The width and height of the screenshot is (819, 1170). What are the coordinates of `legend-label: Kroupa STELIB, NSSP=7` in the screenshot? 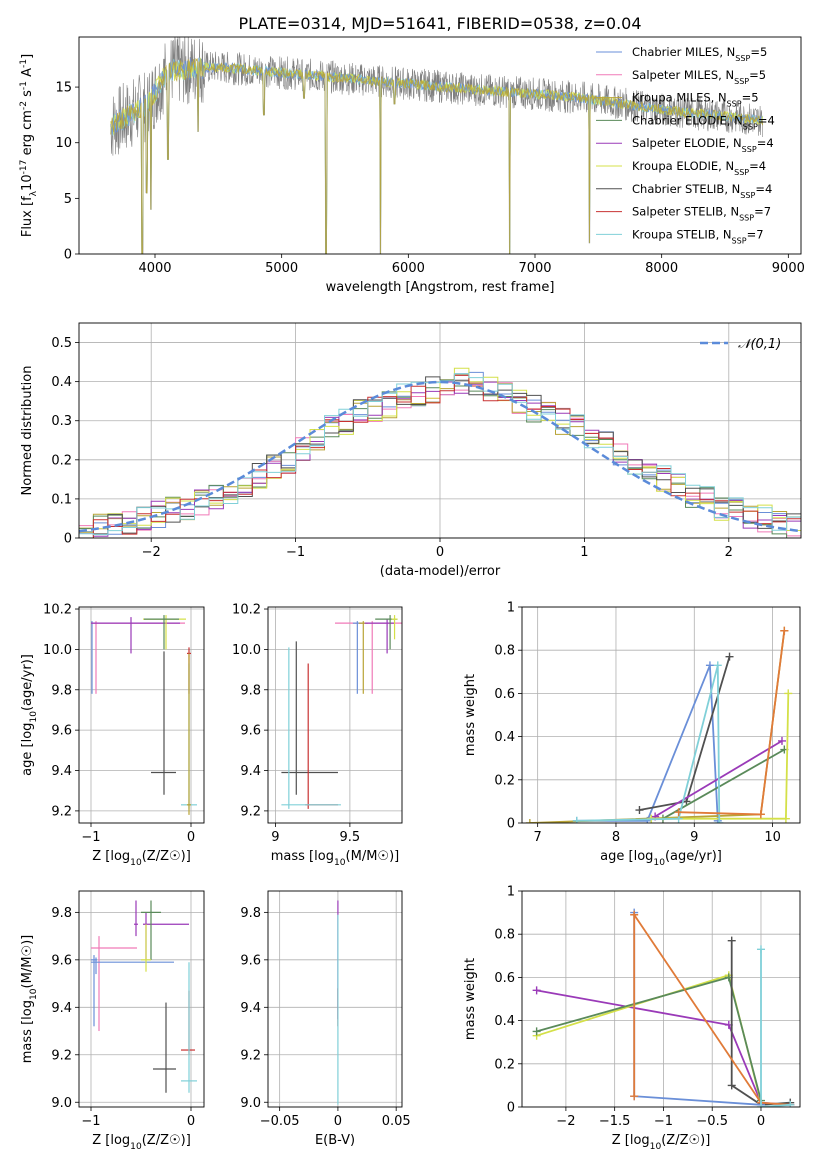 It's located at (698, 236).